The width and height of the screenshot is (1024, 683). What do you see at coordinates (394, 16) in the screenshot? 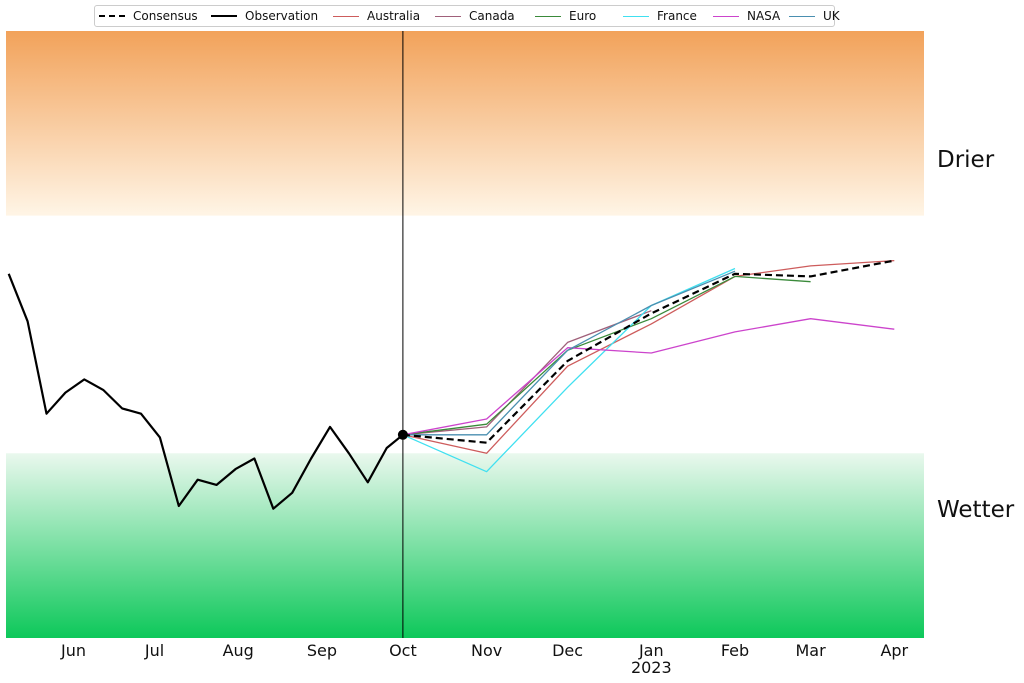
I see `legend-label: Australia` at bounding box center [394, 16].